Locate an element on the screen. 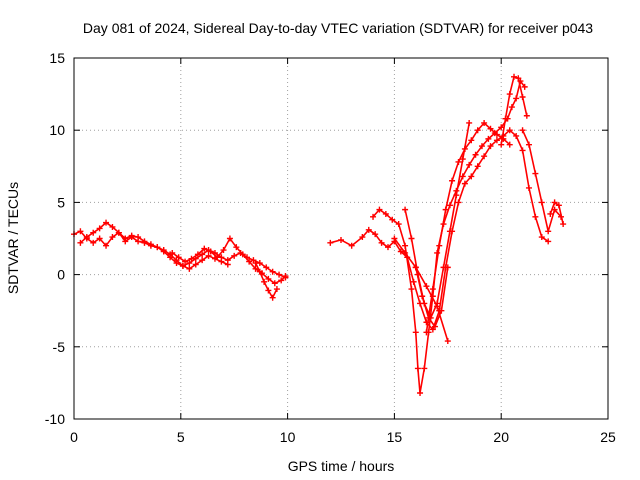  series-t1 is located at coordinates (180, 254).